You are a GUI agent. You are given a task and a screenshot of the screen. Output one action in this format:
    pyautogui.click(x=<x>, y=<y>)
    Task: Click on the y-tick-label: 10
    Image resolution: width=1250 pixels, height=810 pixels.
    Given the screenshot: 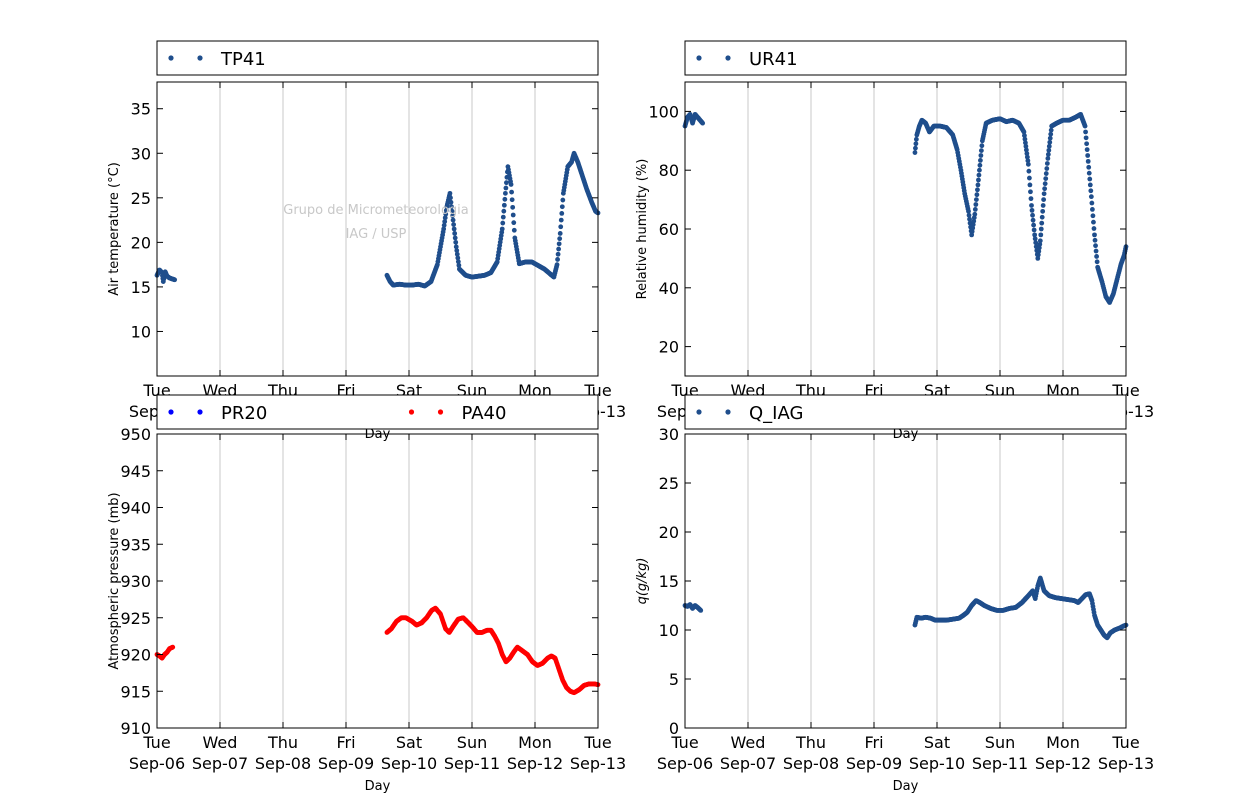 What is the action you would take?
    pyautogui.click(x=141, y=331)
    